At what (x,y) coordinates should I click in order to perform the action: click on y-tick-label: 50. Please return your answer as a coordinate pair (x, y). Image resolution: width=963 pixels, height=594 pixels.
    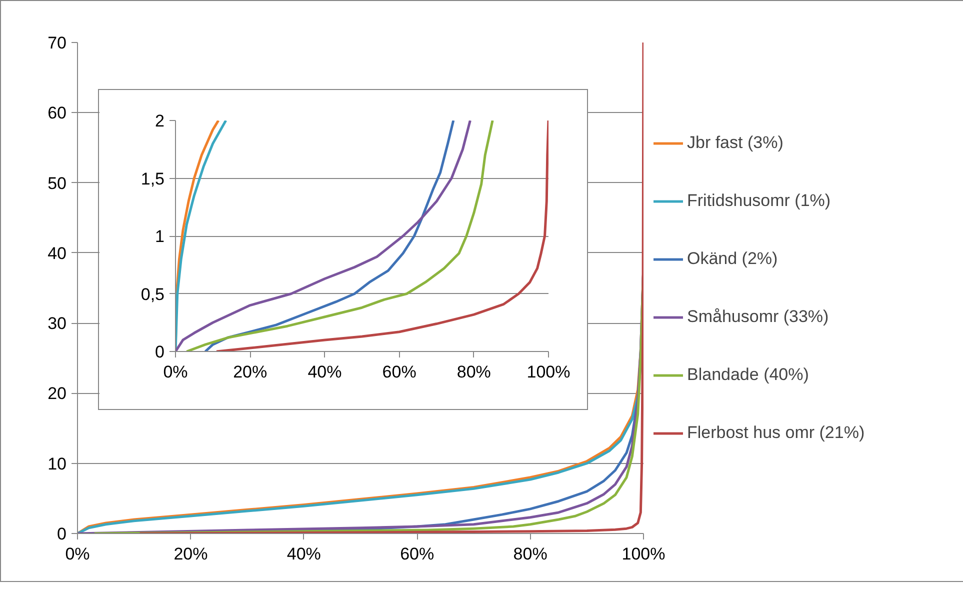
    Looking at the image, I should click on (57, 183).